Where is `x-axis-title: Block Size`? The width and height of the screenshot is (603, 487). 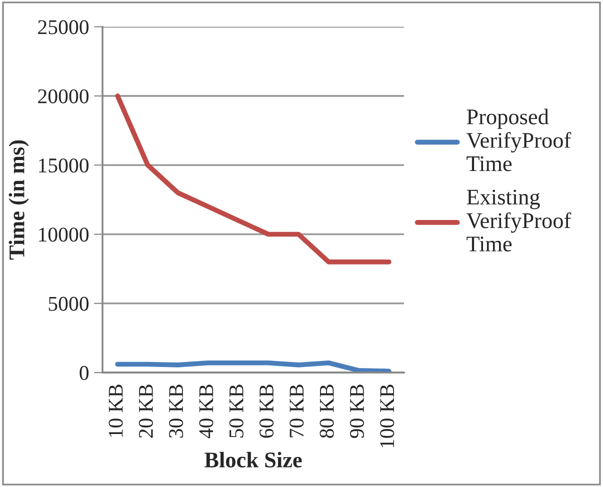 x-axis-title: Block Size is located at coordinates (253, 460).